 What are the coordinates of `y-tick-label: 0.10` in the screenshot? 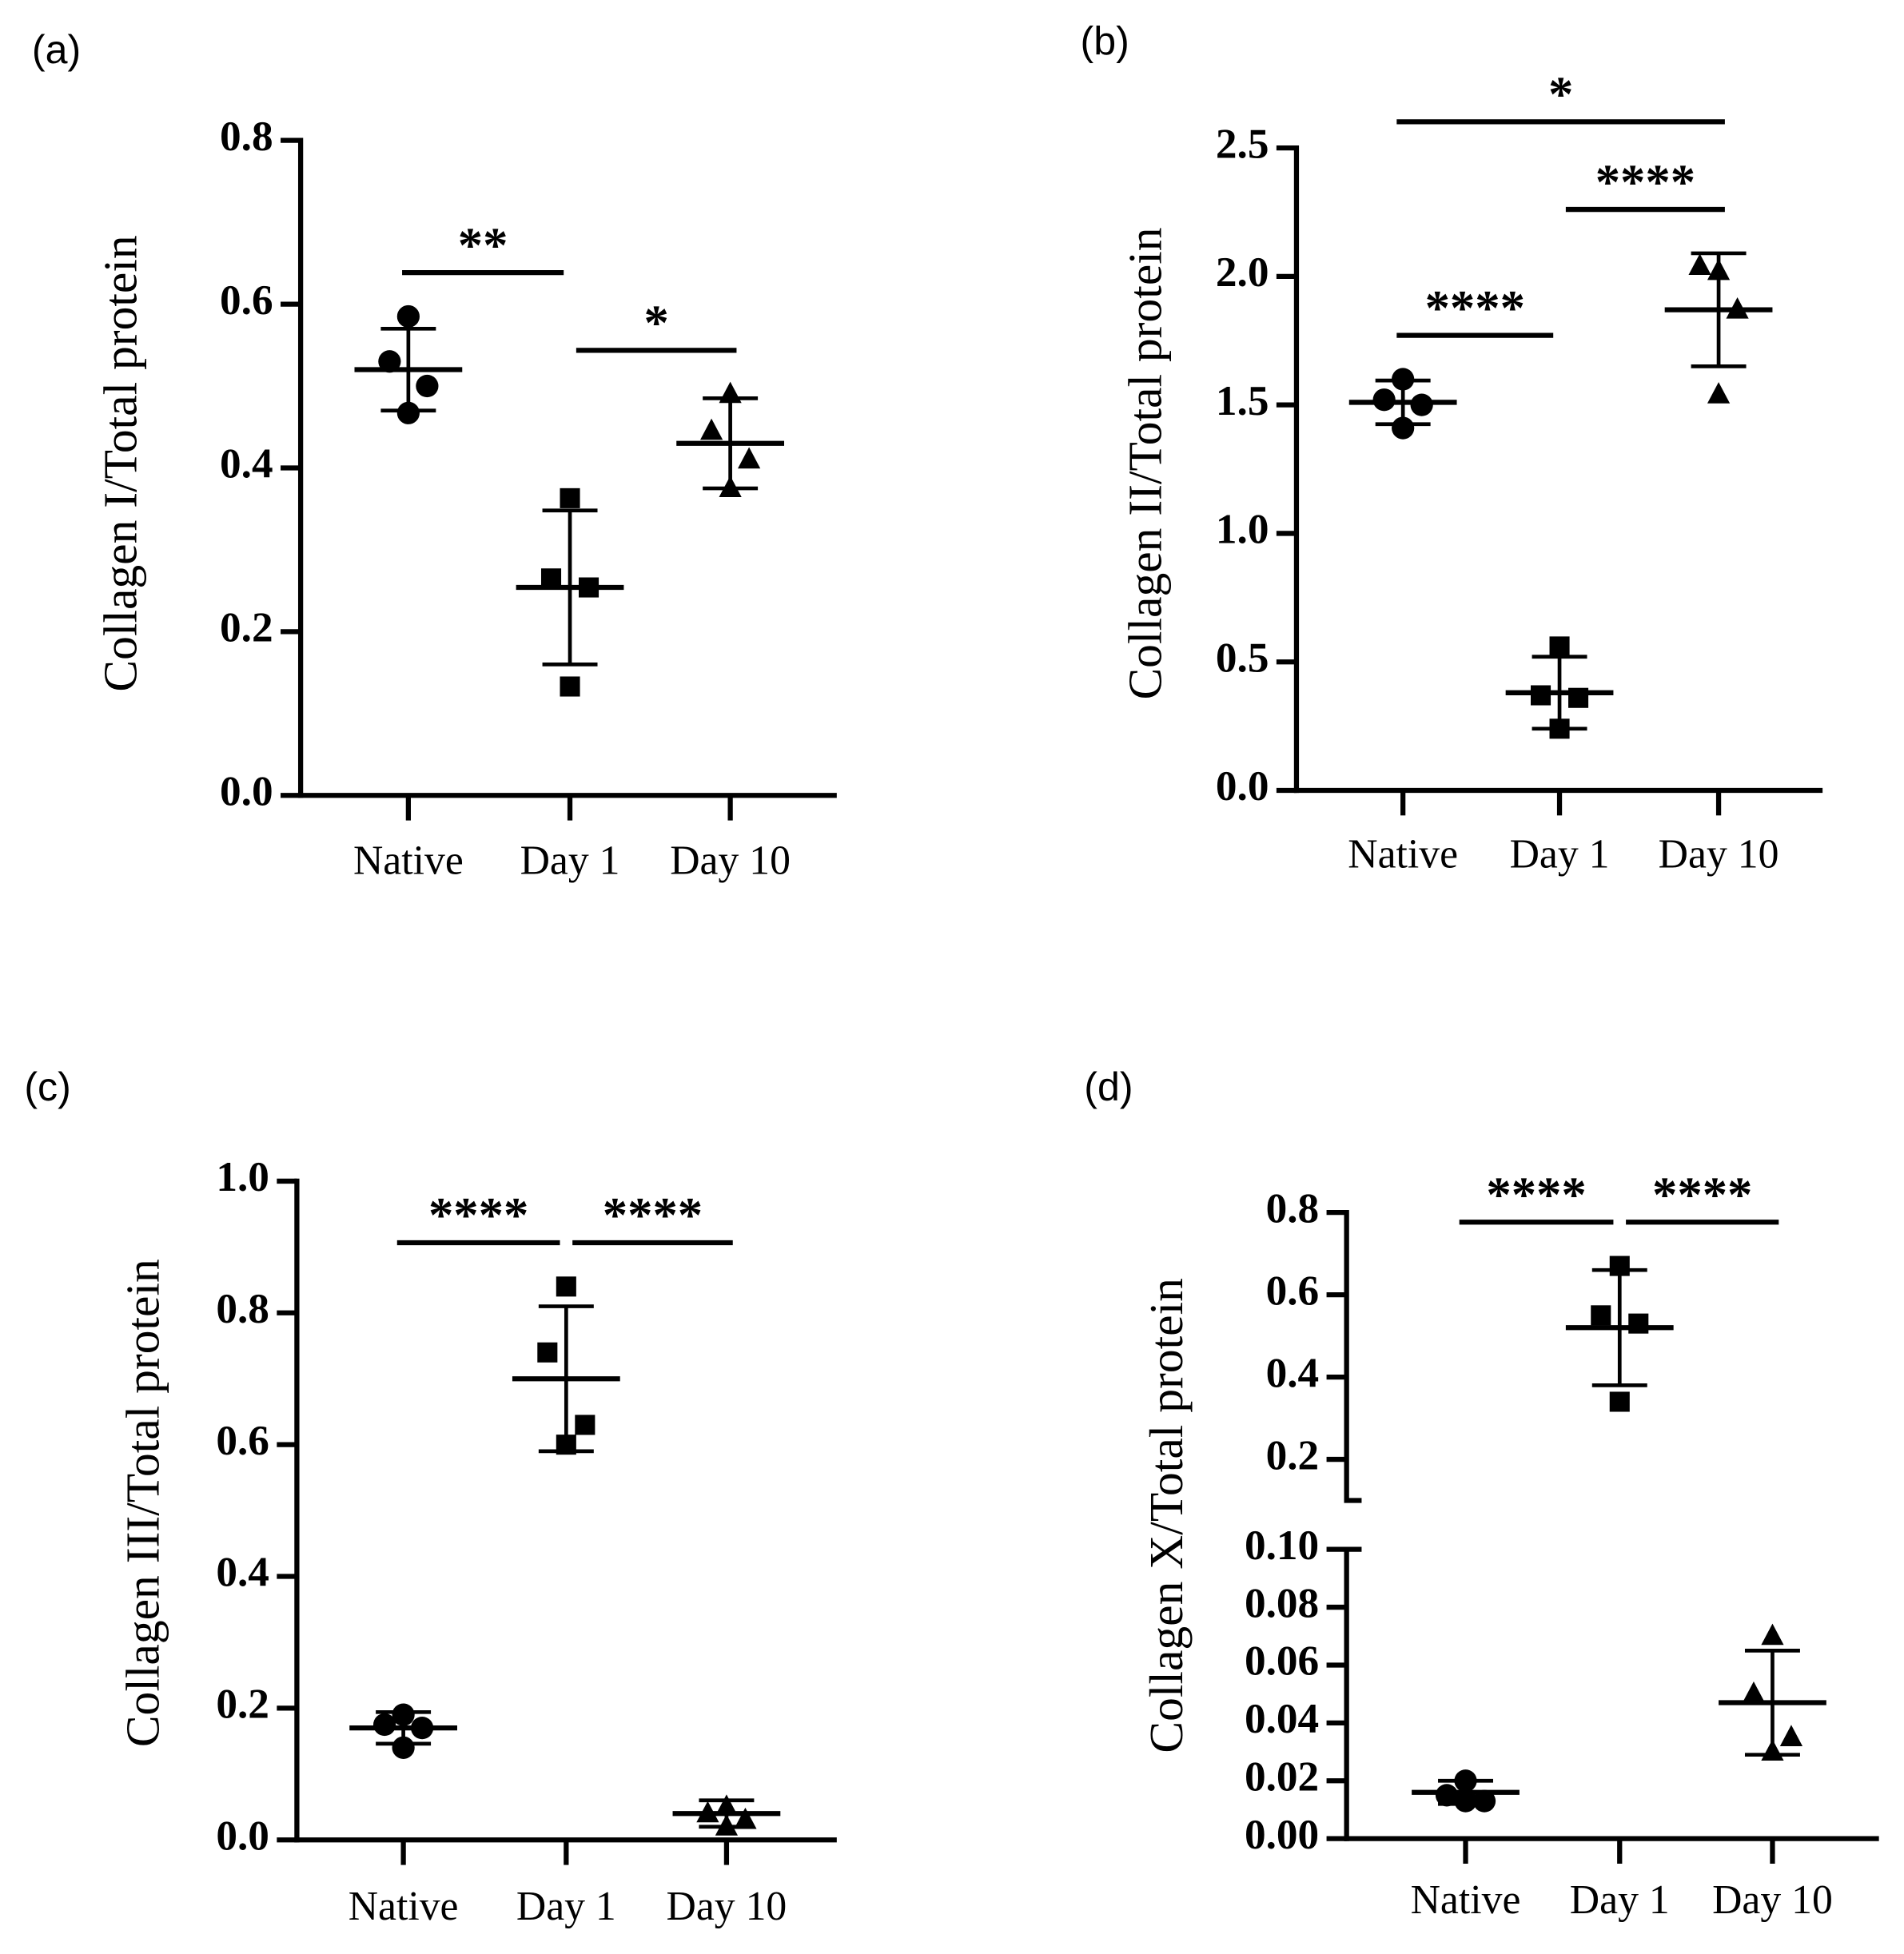 It's located at (1282, 1545).